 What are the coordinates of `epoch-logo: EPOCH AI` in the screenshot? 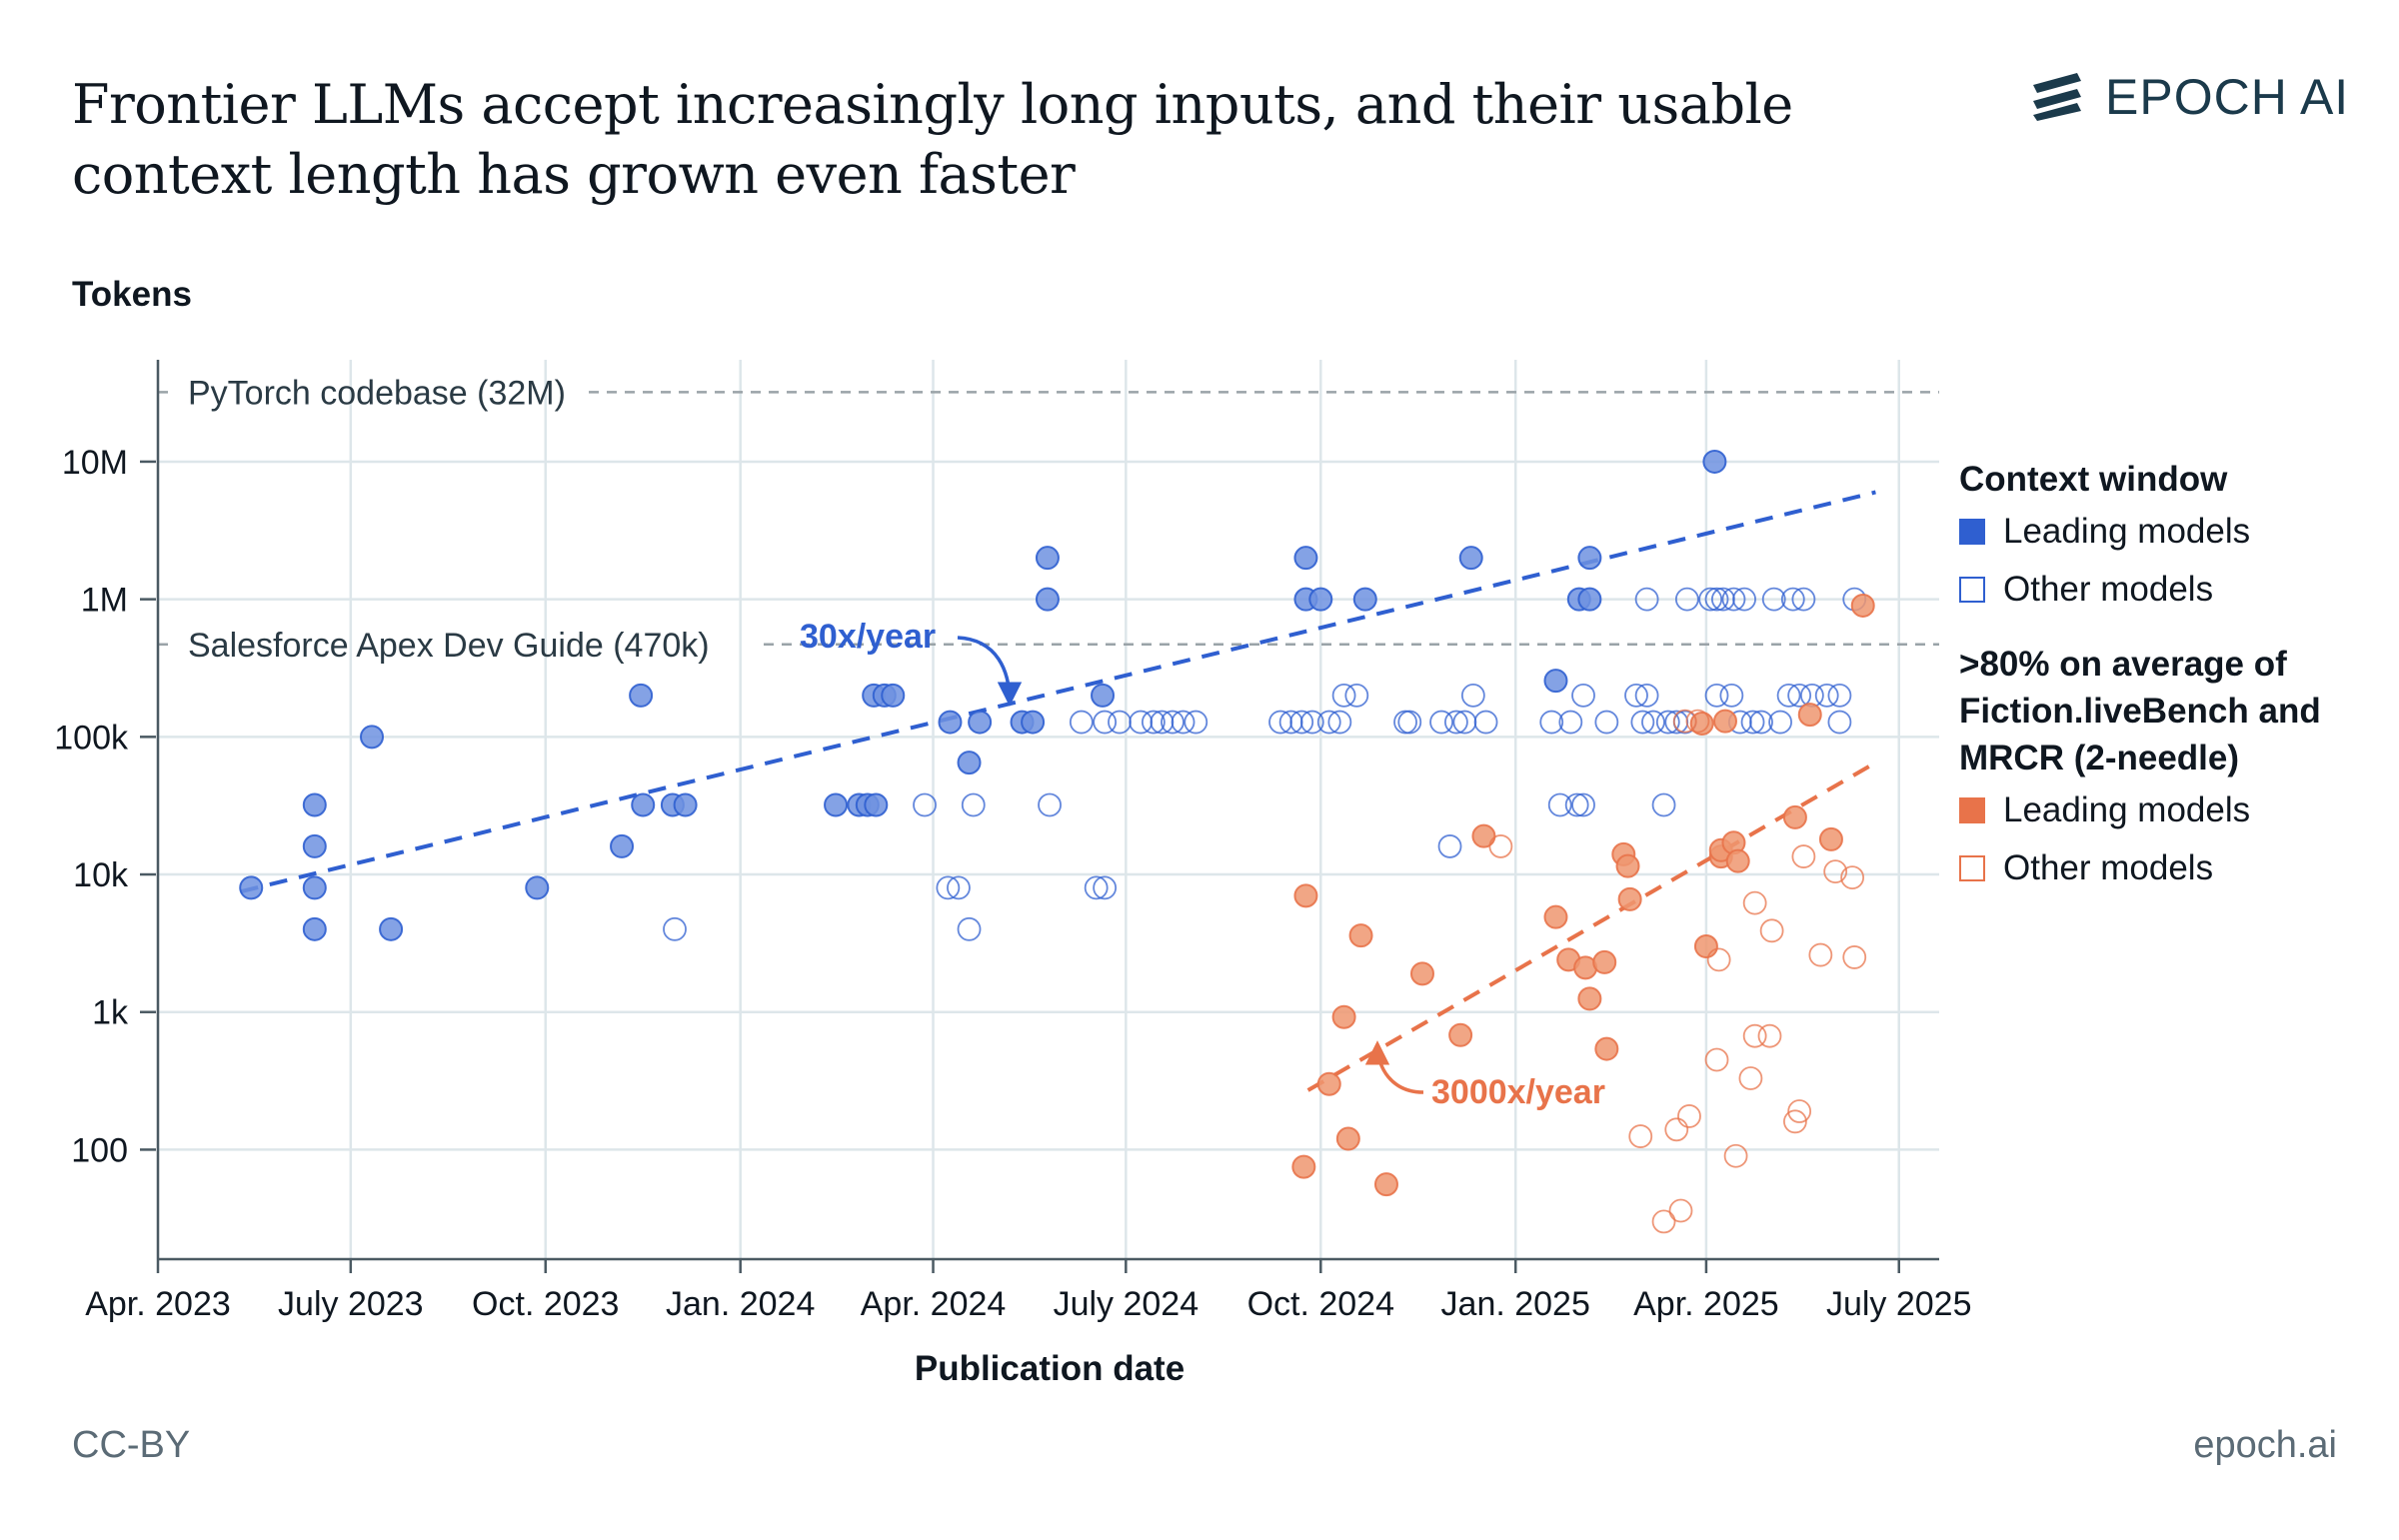 It's located at (2189, 97).